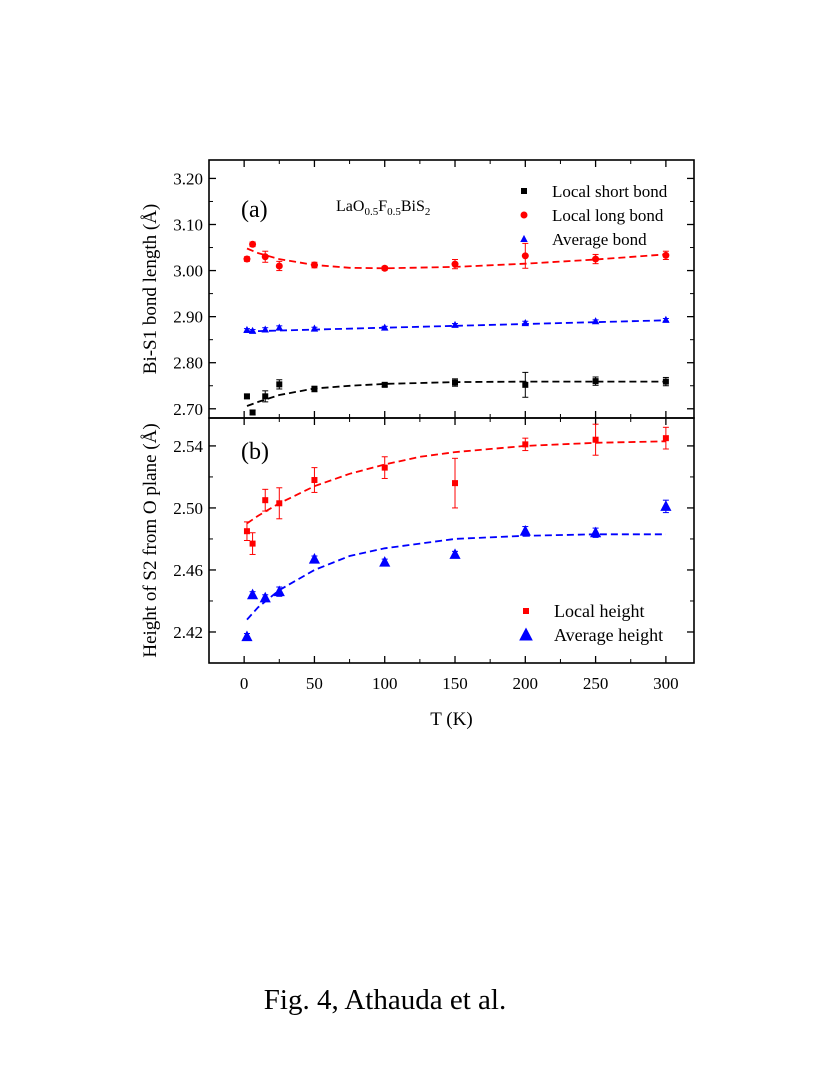 This screenshot has width=830, height=1075. I want to click on series-local-height, so click(456, 489).